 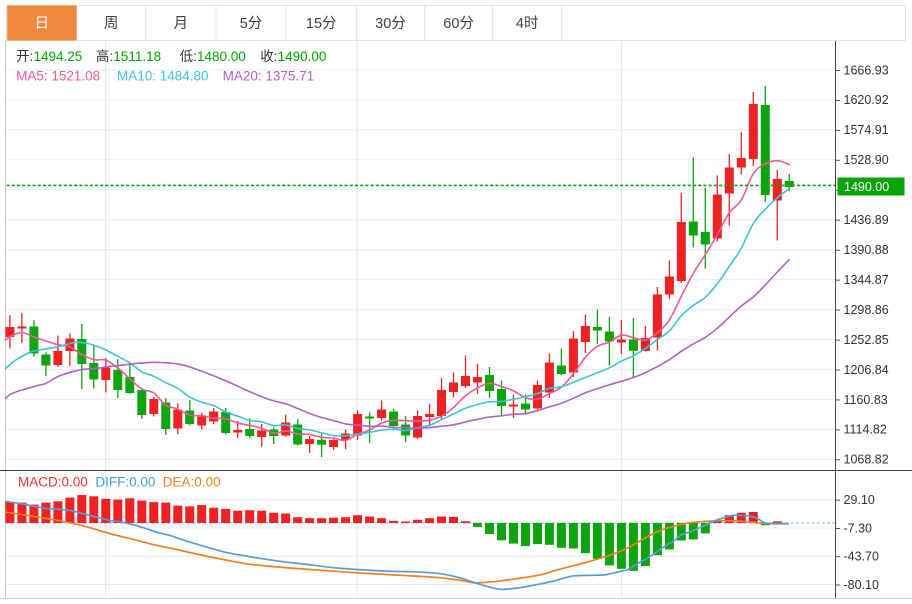 What do you see at coordinates (125, 481) in the screenshot?
I see `svg-text: DIFF:0.00` at bounding box center [125, 481].